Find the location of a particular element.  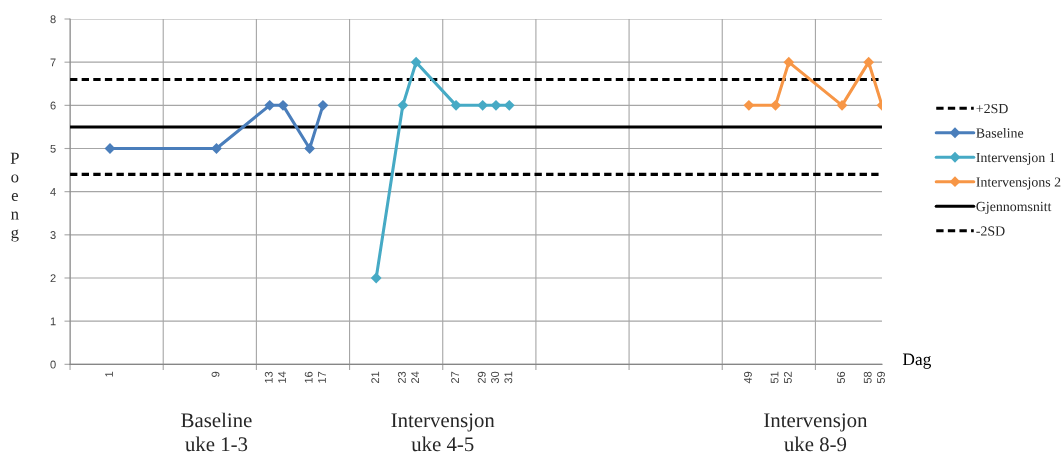

x-tick-label: 52 is located at coordinates (787, 377).